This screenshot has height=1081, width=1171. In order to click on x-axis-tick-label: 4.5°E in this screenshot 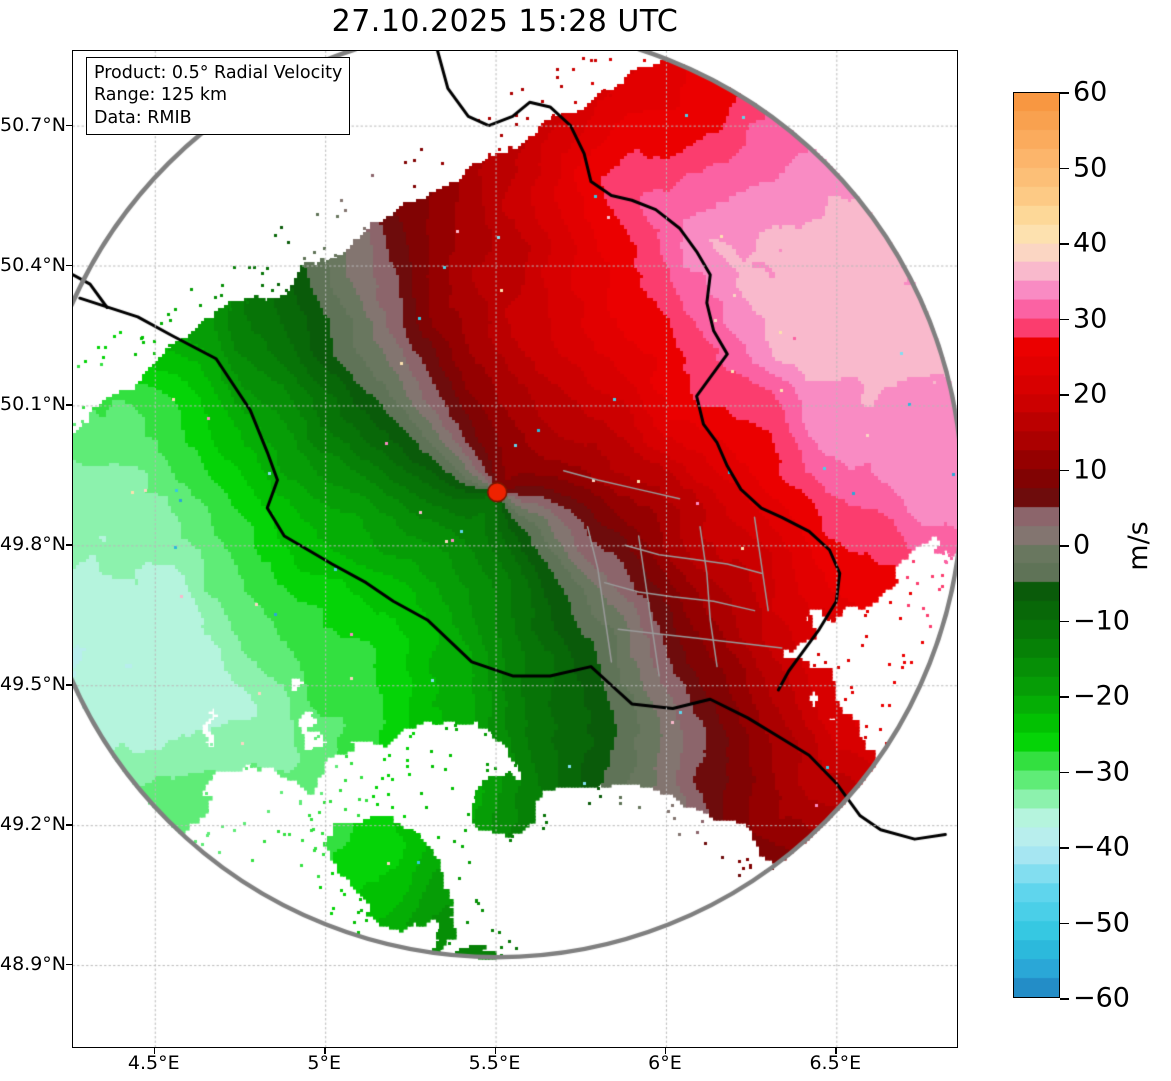, I will do `click(153, 1063)`.